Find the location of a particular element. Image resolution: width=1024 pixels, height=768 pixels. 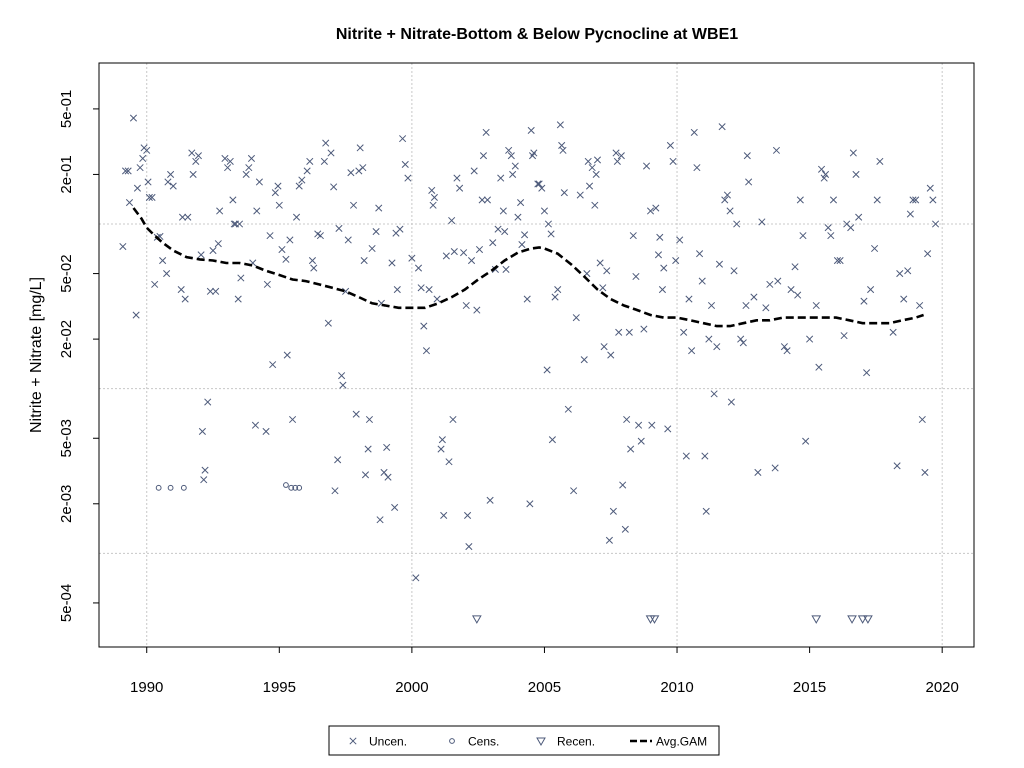

recensored-point is located at coordinates (476, 619).